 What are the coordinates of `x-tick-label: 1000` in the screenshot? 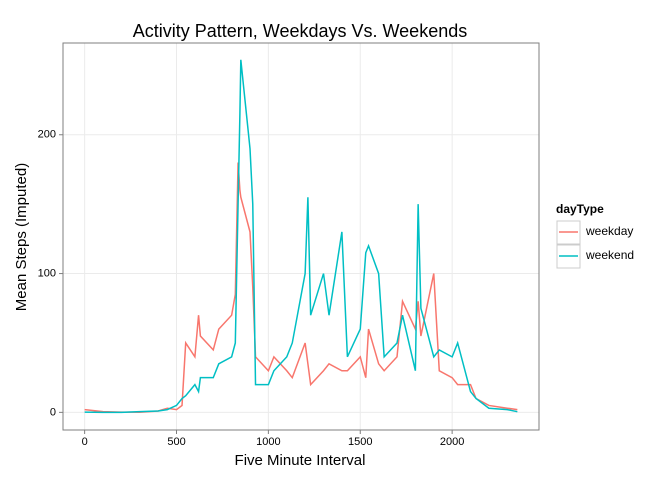 It's located at (268, 442).